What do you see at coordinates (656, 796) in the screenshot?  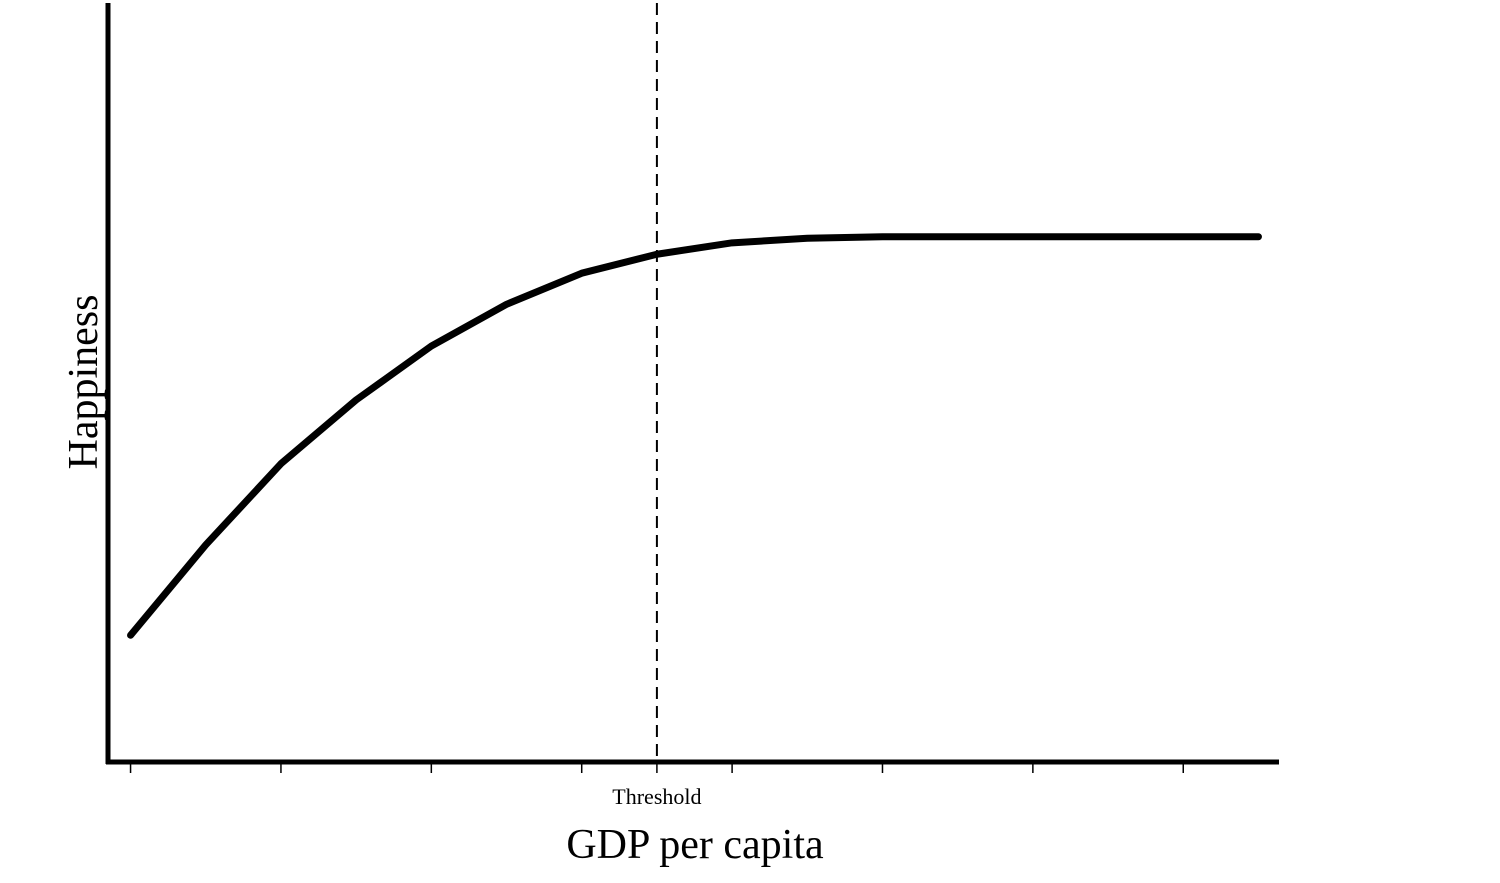 I see `x-tick-label: Threshold` at bounding box center [656, 796].